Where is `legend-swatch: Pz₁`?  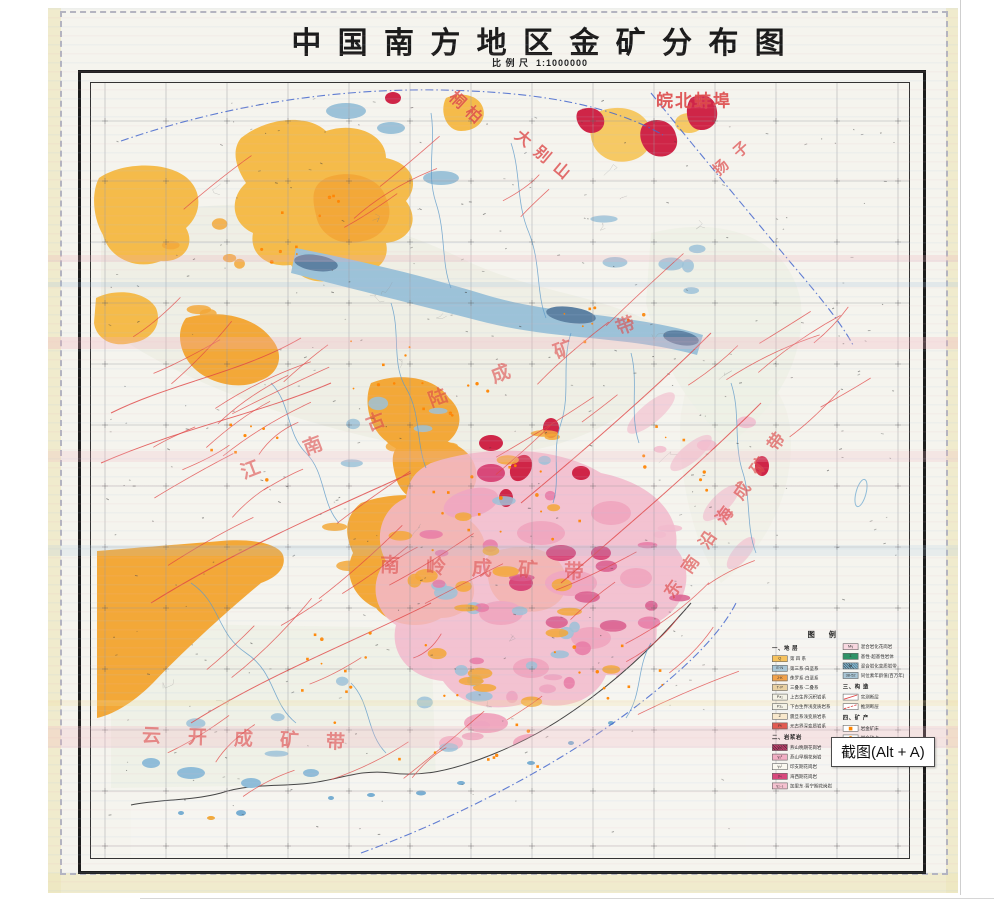 legend-swatch: Pz₁ is located at coordinates (780, 706).